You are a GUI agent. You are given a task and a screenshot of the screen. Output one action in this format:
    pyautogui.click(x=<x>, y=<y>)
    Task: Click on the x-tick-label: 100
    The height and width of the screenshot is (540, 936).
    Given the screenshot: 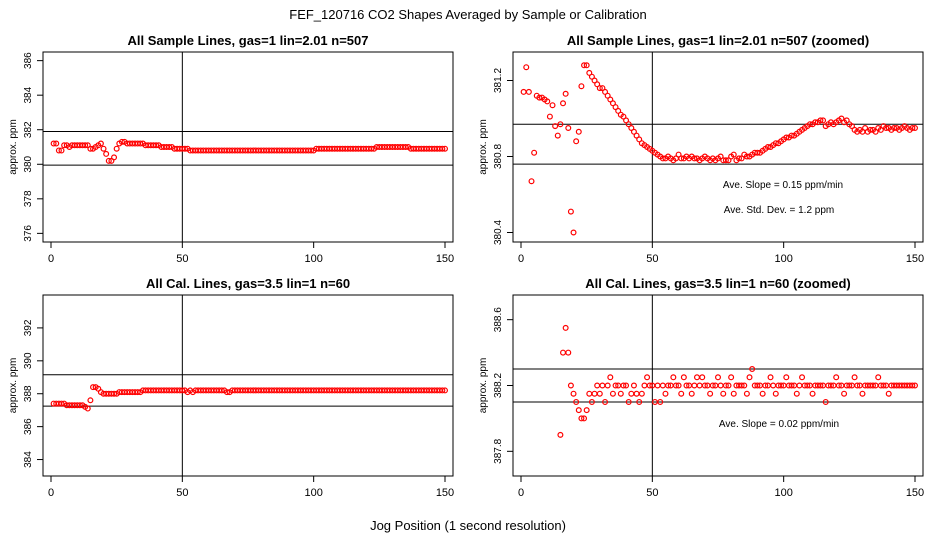 What is the action you would take?
    pyautogui.click(x=313, y=493)
    